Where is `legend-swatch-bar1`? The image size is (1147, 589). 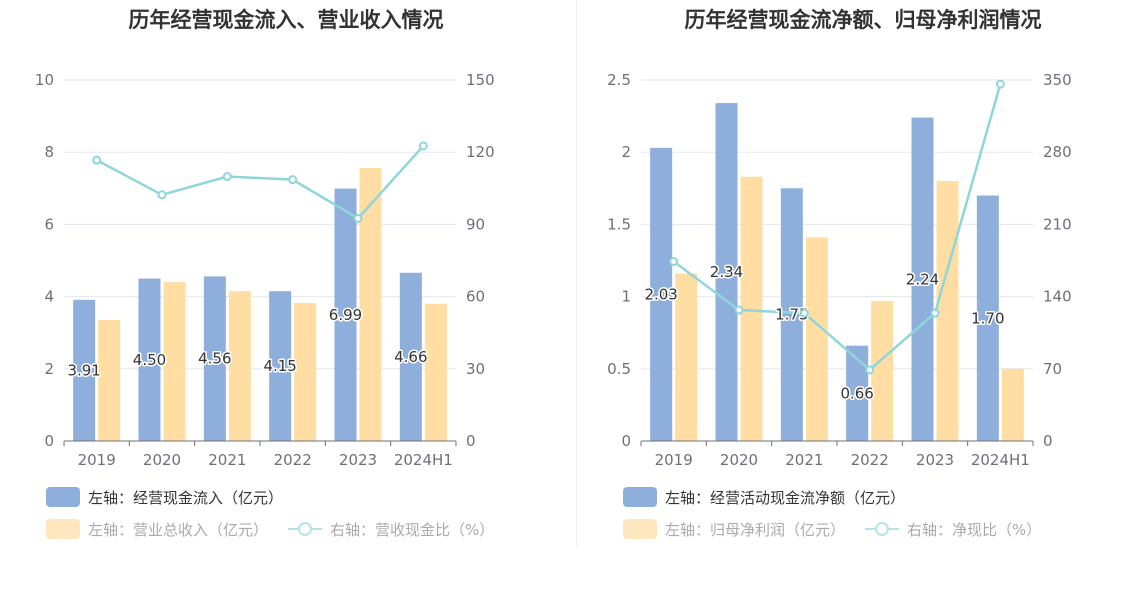 legend-swatch-bar1 is located at coordinates (63, 497).